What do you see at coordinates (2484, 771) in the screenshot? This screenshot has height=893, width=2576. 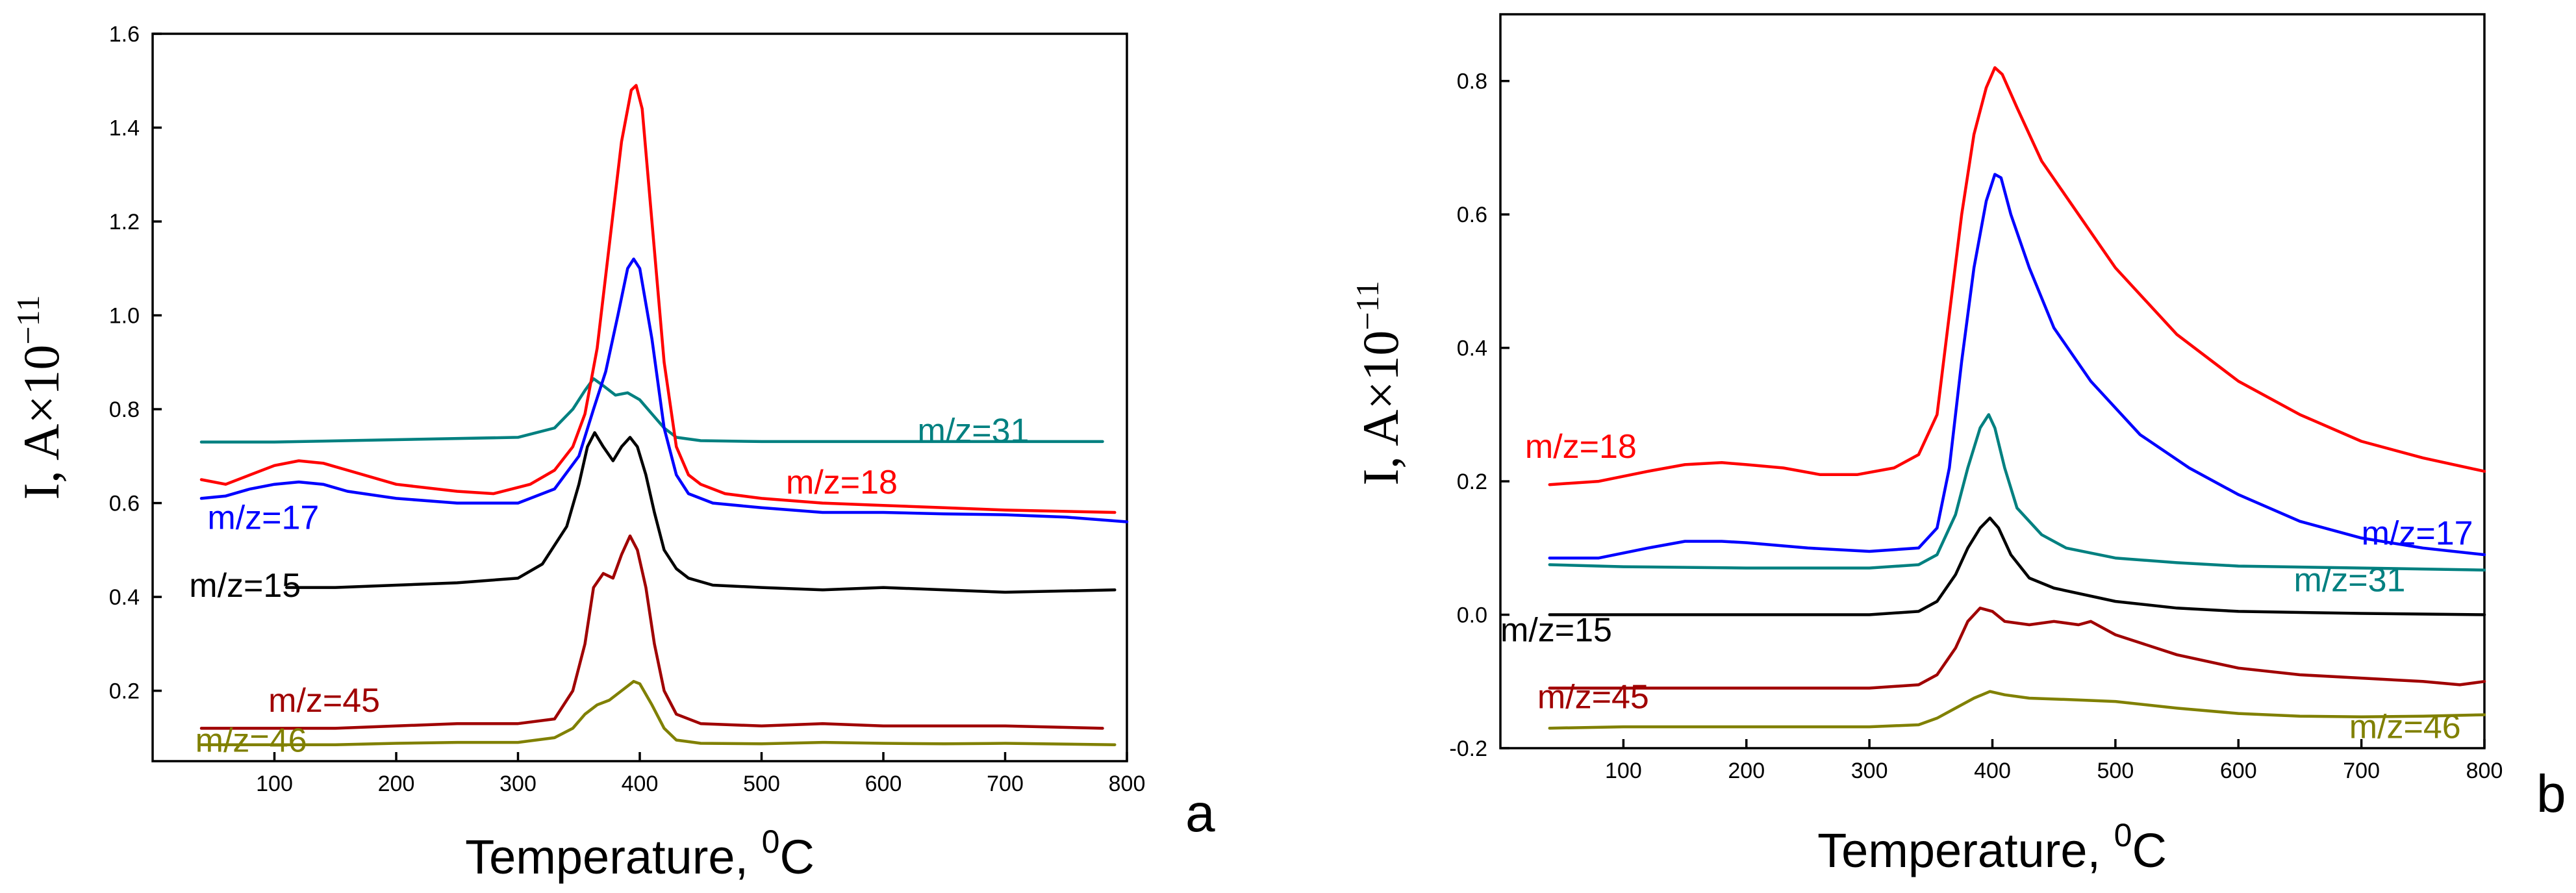 I see `panel-b-x-tick-label: 800` at bounding box center [2484, 771].